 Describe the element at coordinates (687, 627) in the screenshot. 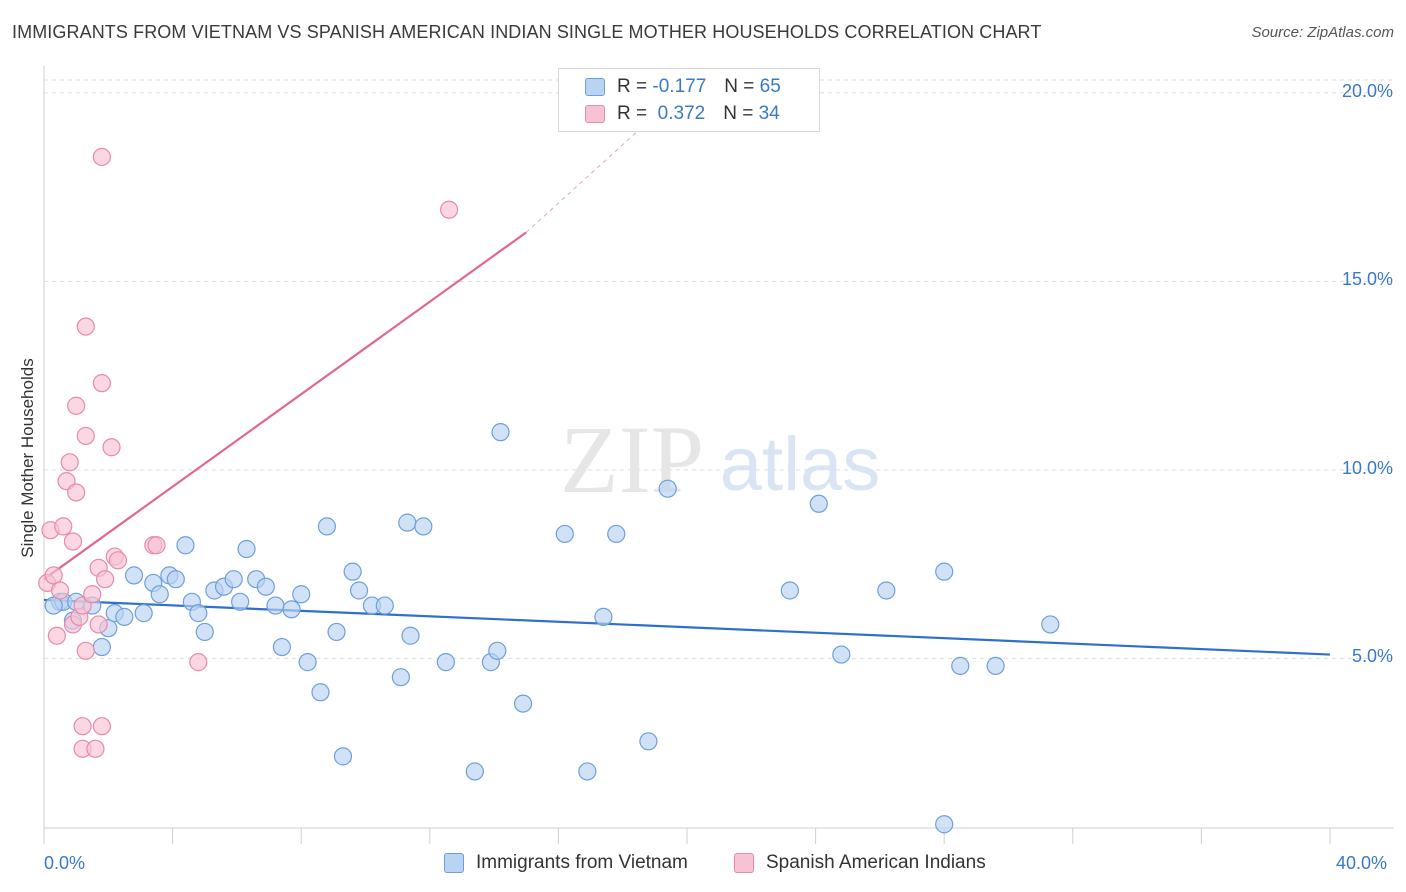

I see `trend-line-vietnam` at that location.